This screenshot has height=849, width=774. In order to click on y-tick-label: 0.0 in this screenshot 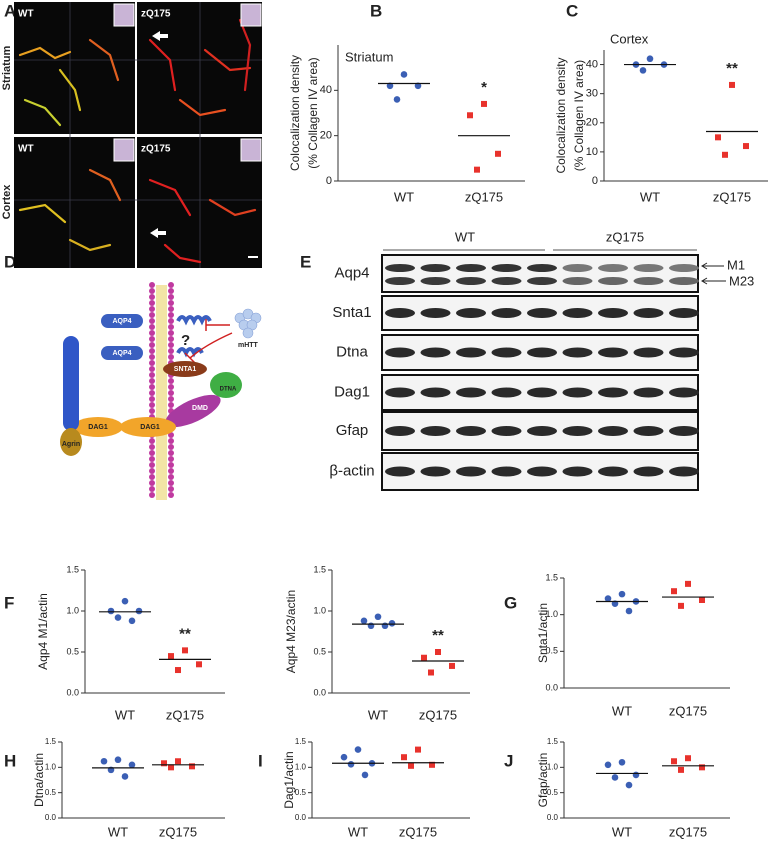, I will do `click(319, 692)`.